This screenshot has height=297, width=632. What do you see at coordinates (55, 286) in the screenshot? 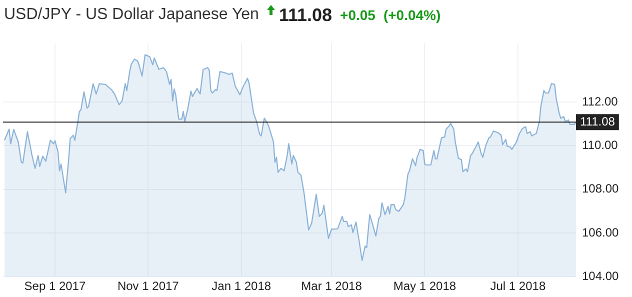
I see `x-tick-label: Sep 1 2017` at bounding box center [55, 286].